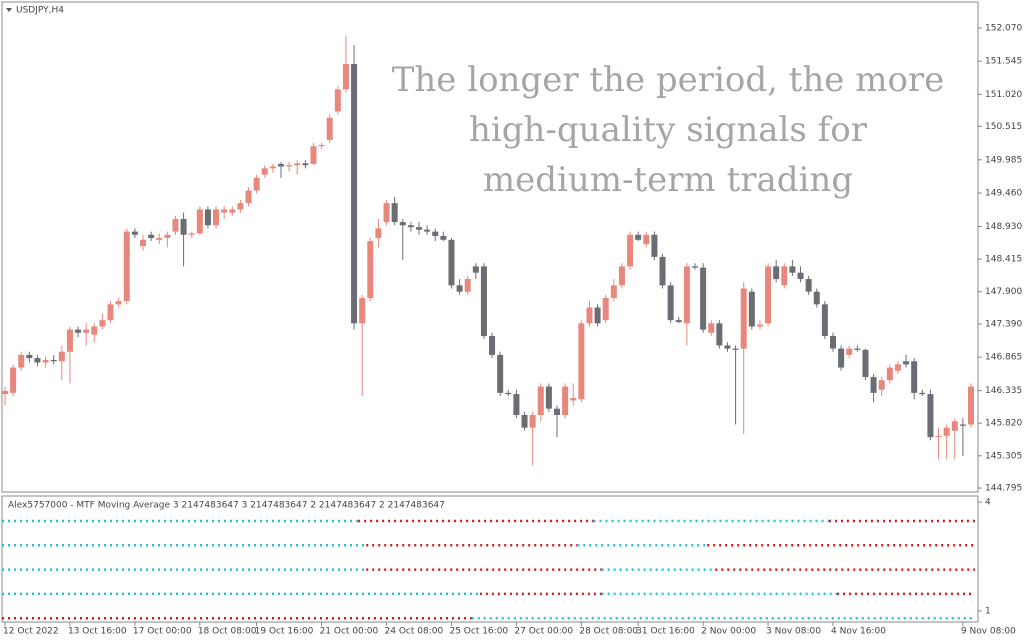 The height and width of the screenshot is (644, 1024). What do you see at coordinates (349, 632) in the screenshot?
I see `x-tick-label: 21 Oct 00:00` at bounding box center [349, 632].